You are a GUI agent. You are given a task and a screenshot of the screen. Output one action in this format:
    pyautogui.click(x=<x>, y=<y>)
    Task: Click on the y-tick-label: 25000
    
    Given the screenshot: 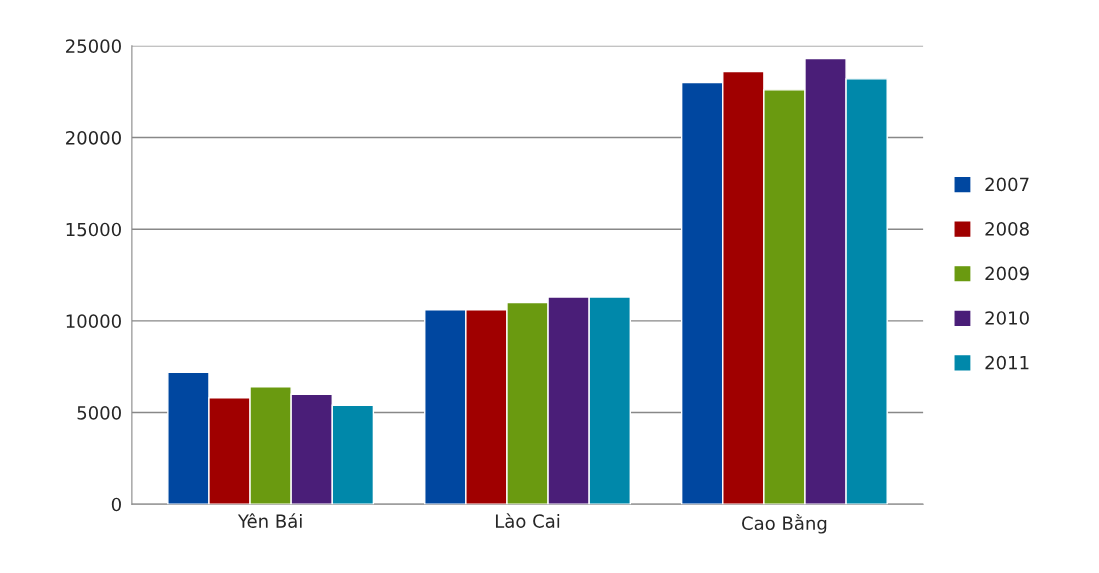 What is the action you would take?
    pyautogui.click(x=93, y=46)
    